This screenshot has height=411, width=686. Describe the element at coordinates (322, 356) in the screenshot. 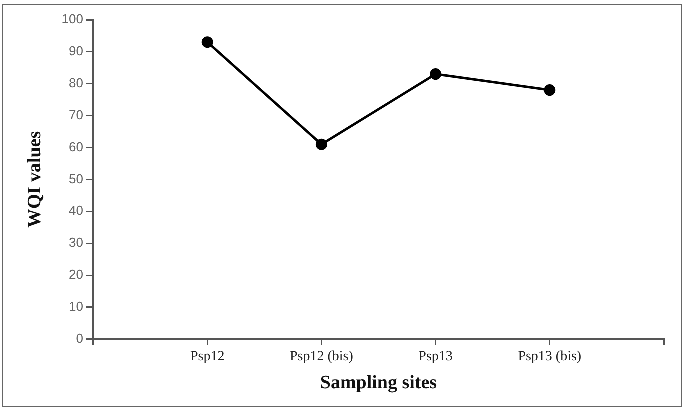

I see `x-tick-label: Psp12 (bis)` at that location.